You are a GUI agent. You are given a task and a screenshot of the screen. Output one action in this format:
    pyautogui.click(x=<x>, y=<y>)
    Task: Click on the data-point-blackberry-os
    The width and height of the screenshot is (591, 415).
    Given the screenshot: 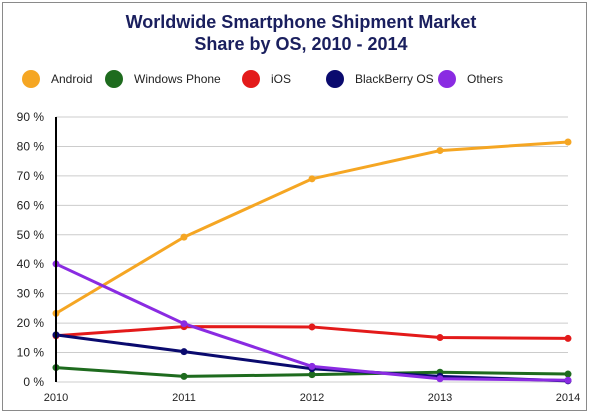 What is the action you would take?
    pyautogui.click(x=184, y=352)
    